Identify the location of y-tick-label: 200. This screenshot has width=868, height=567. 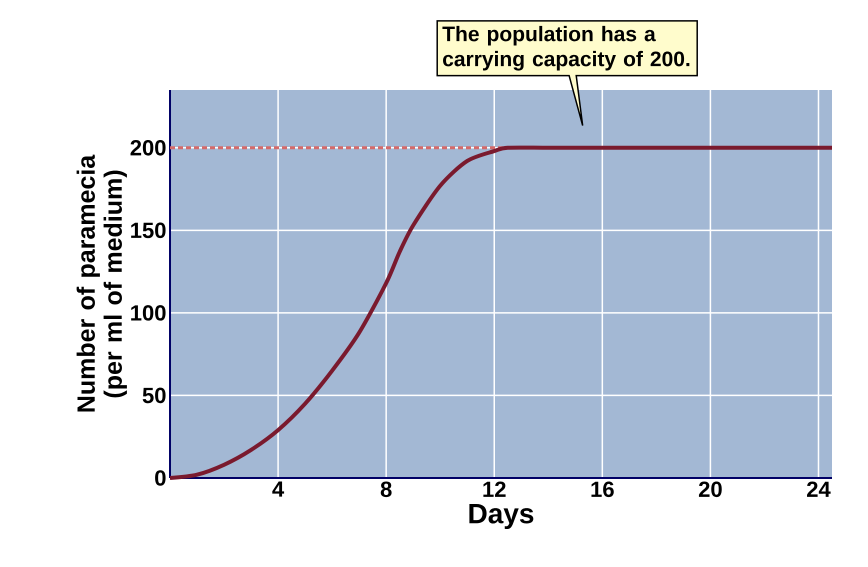
(148, 148).